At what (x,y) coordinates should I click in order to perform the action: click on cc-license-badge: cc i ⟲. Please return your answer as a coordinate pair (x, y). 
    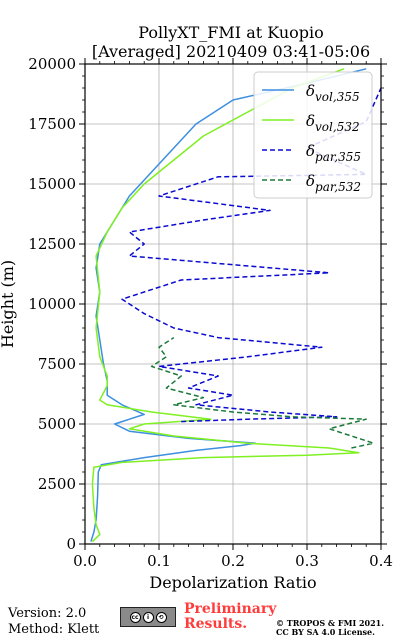
    Looking at the image, I should click on (148, 617).